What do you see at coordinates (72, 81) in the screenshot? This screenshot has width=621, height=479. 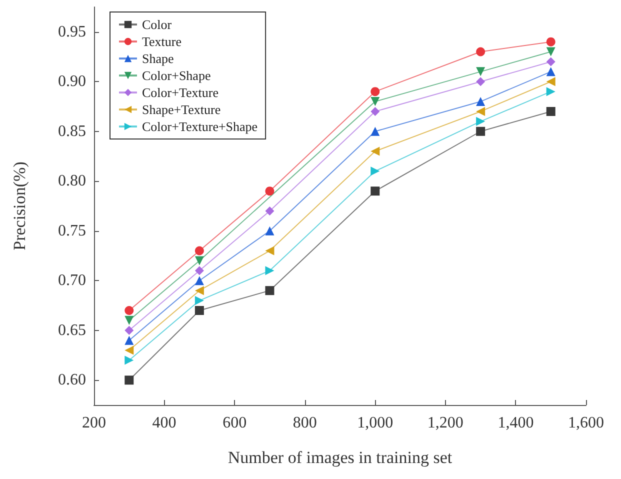 I see `y-tick-label: 0.90` at bounding box center [72, 81].